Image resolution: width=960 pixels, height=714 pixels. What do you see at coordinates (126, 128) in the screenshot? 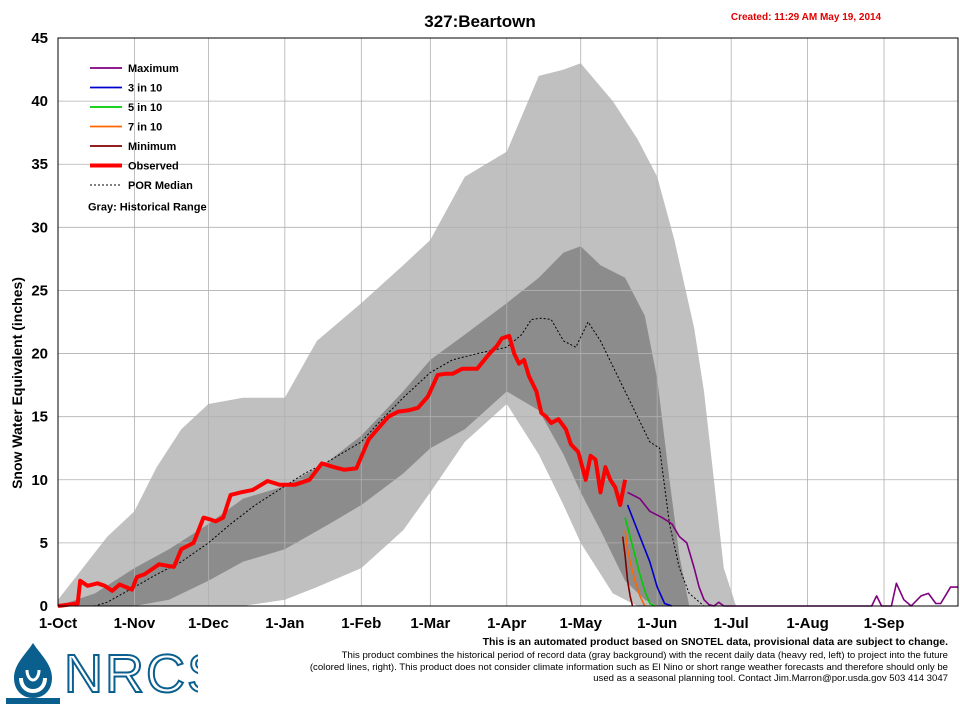
I see `legend-item-7-in-10: 7 in 10` at bounding box center [126, 128].